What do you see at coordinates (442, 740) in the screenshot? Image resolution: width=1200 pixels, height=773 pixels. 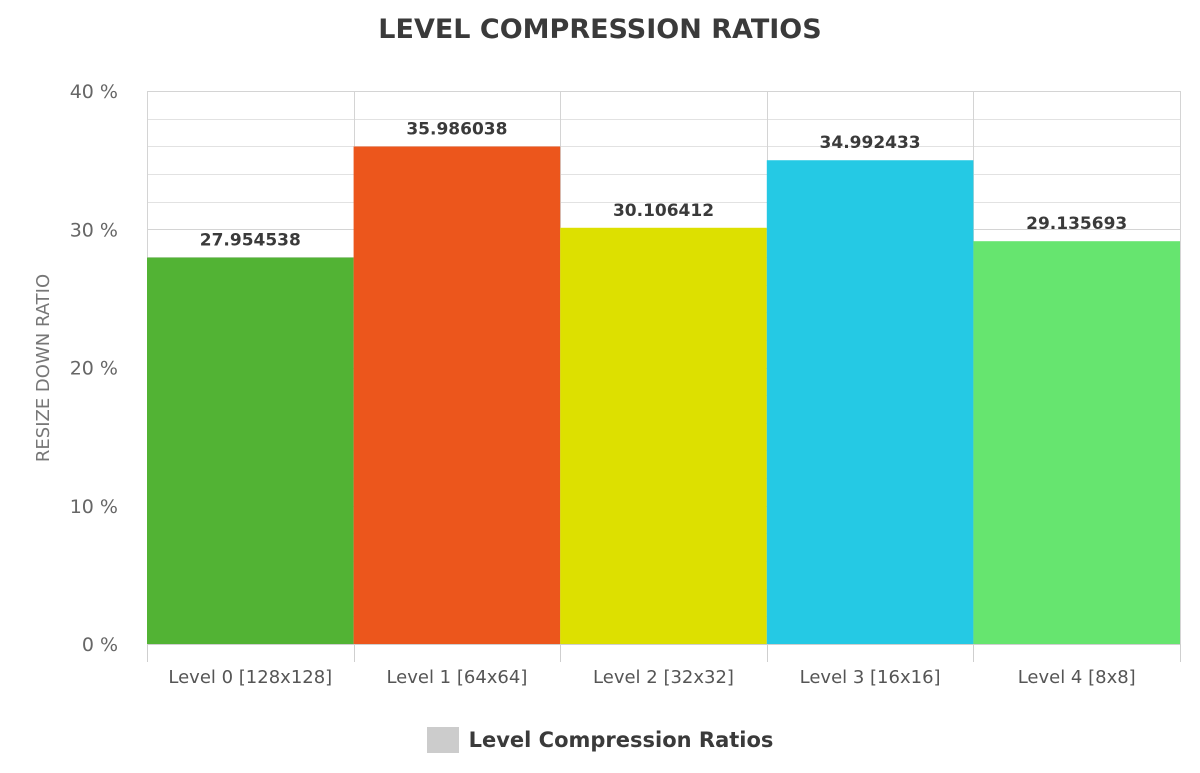 I see `legend-swatch` at bounding box center [442, 740].